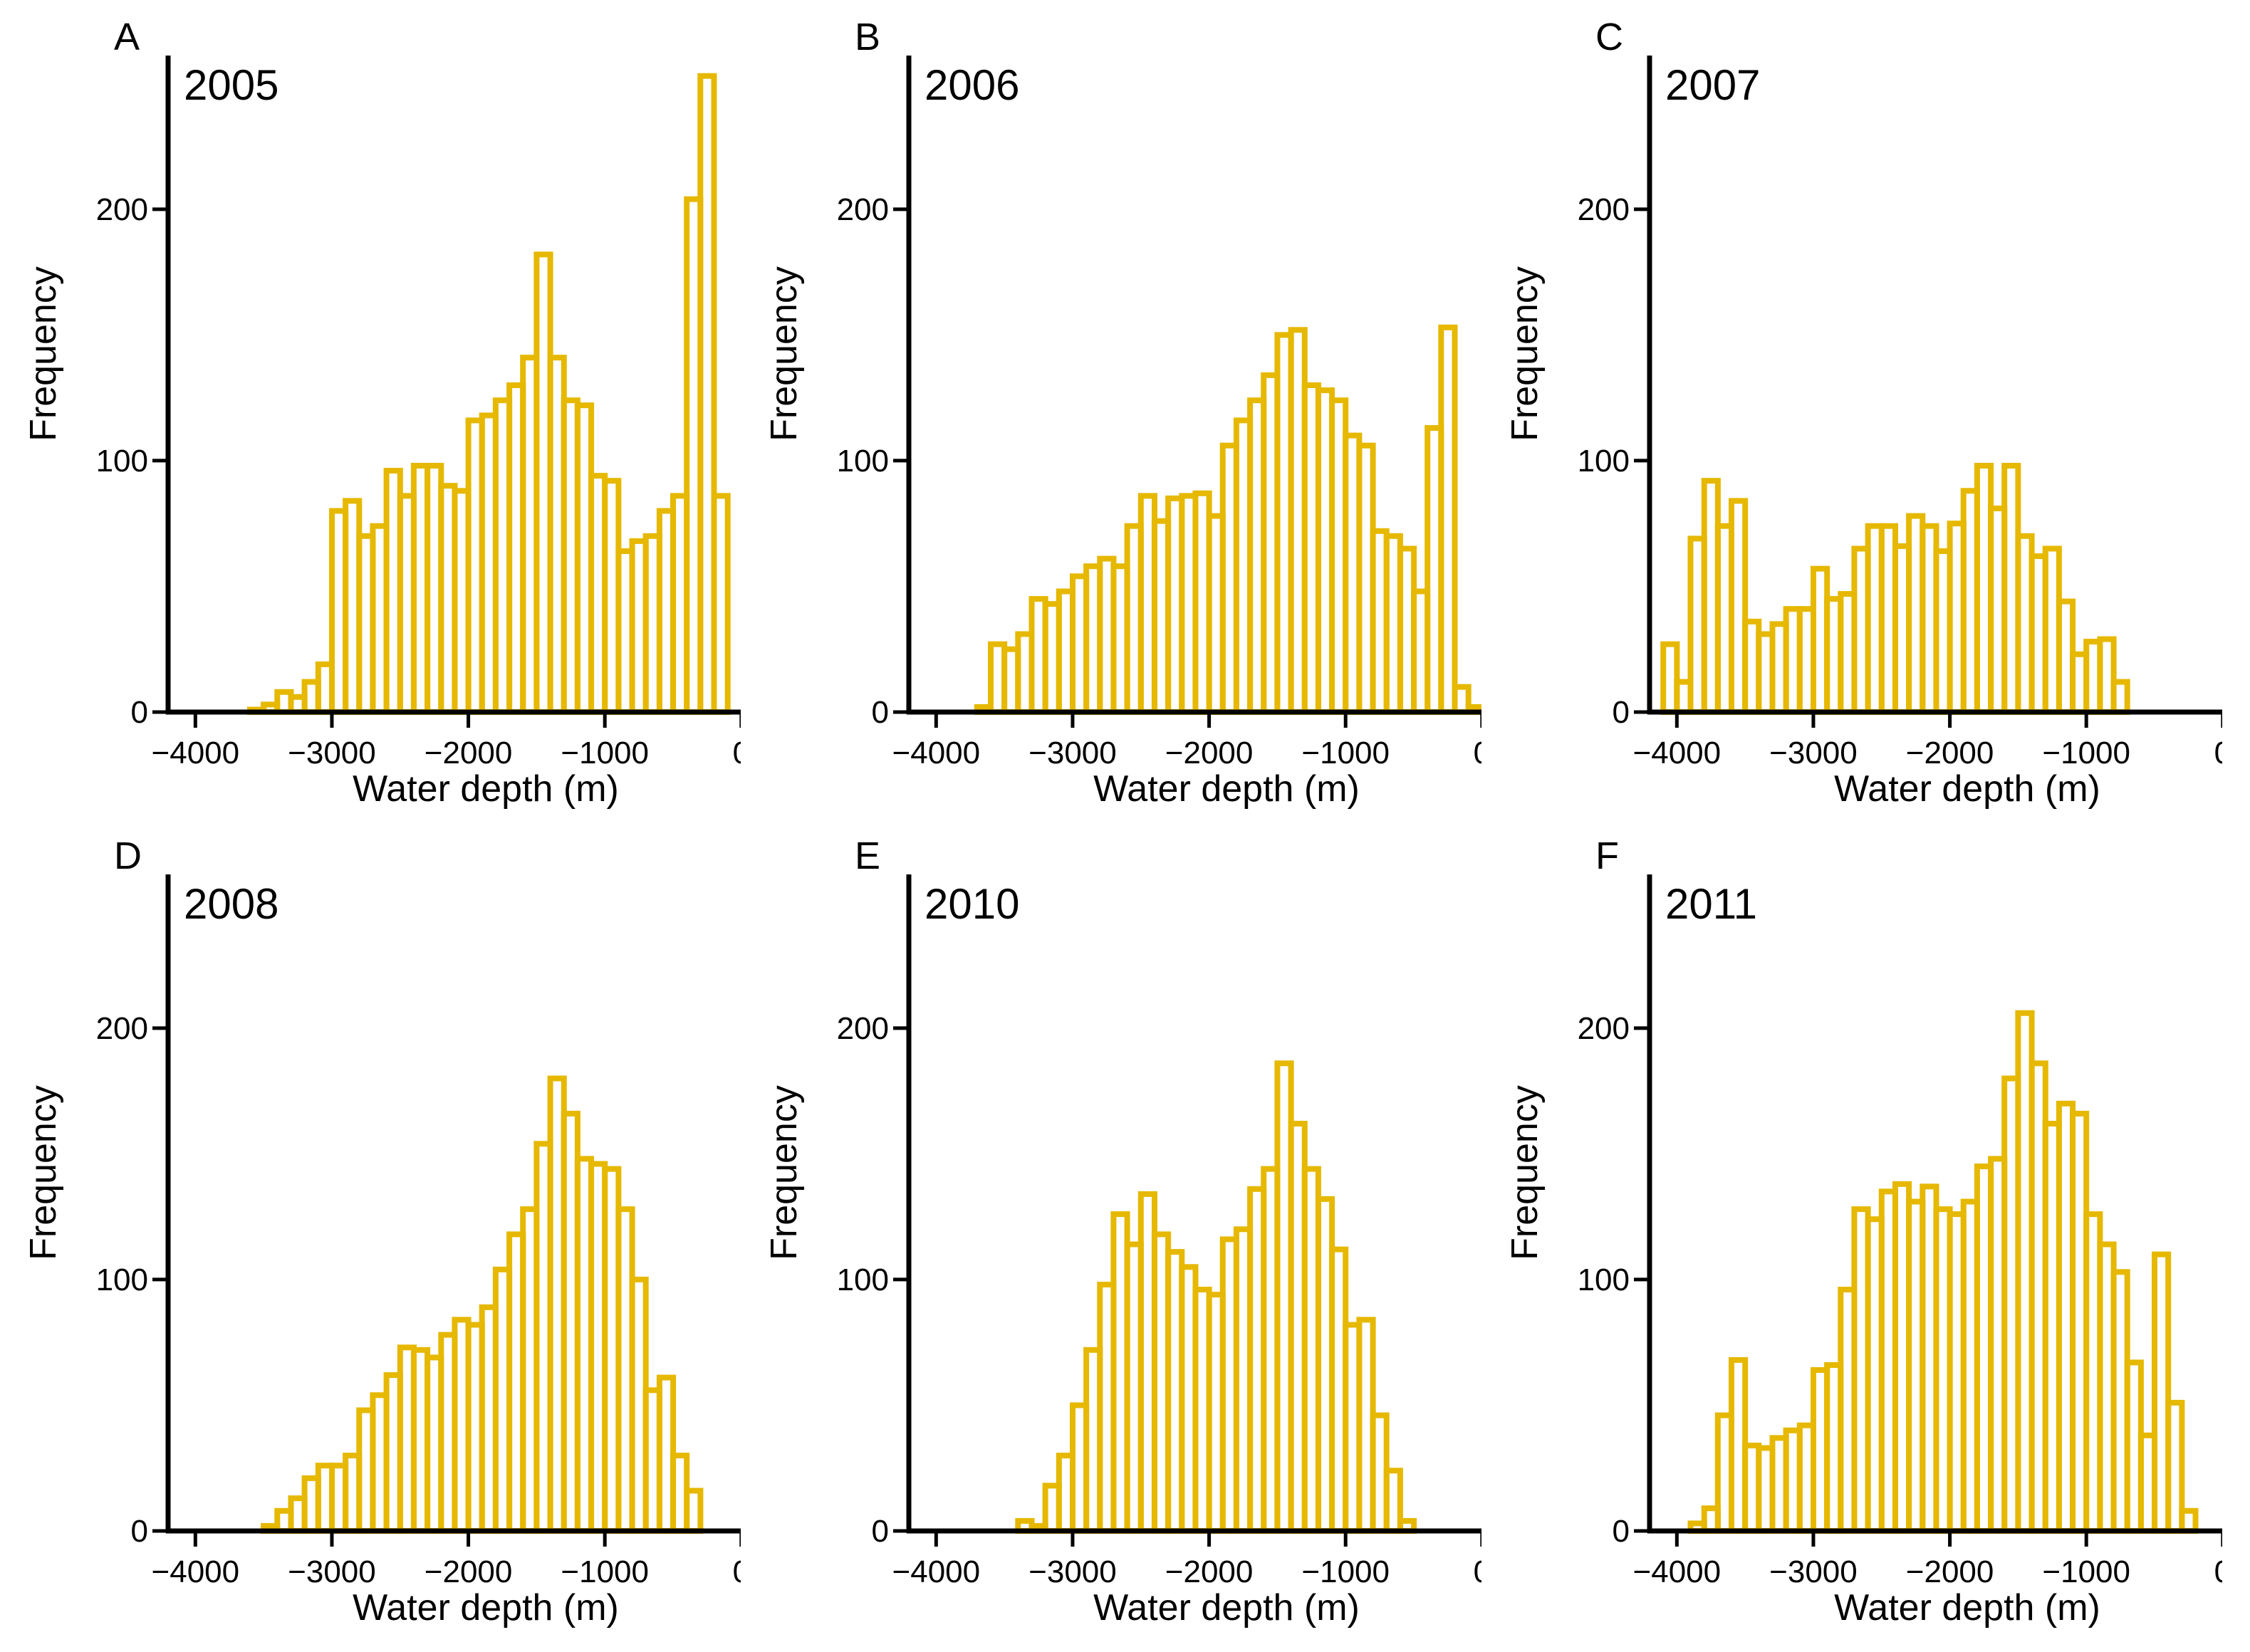 The image size is (2250, 1652). What do you see at coordinates (127, 37) in the screenshot?
I see `panel-letter: A` at bounding box center [127, 37].